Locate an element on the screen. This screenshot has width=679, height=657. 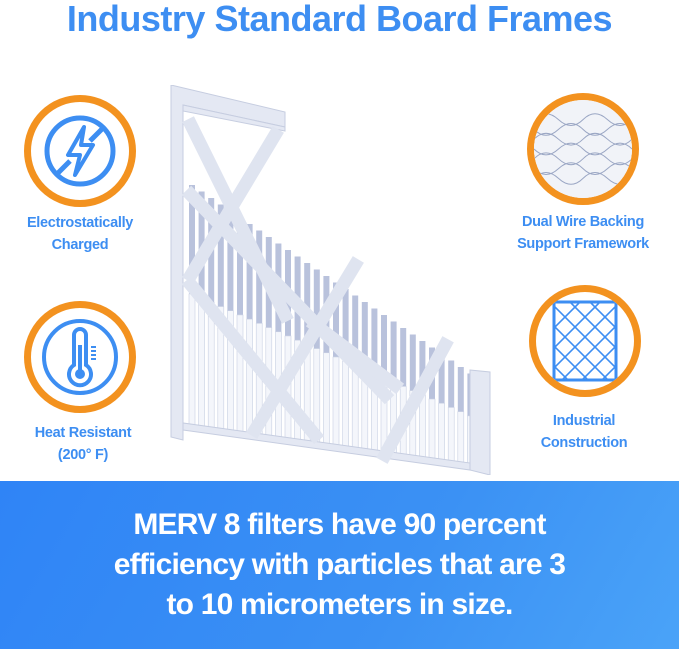
electrostatic-badge is located at coordinates (80, 151).